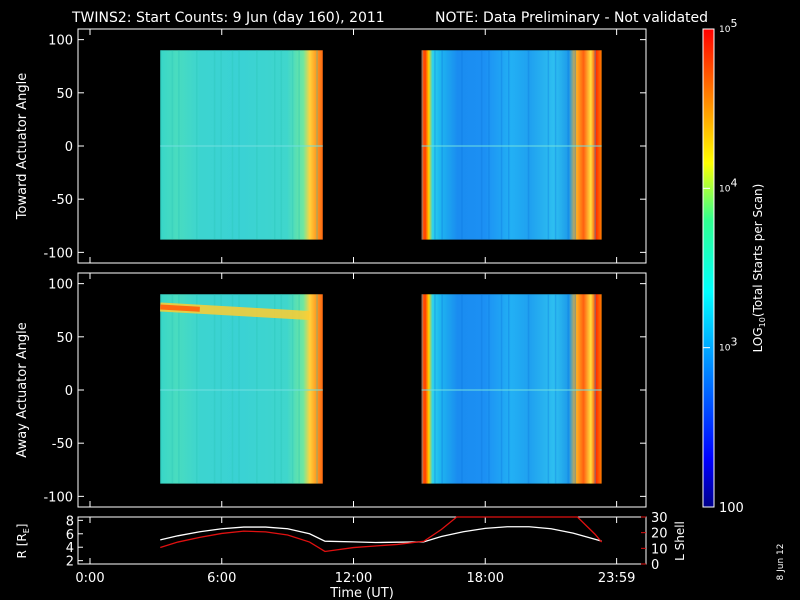 The height and width of the screenshot is (600, 800). What do you see at coordinates (680, 541) in the screenshot?
I see `orbit-right-ylabel: L Shell` at bounding box center [680, 541].